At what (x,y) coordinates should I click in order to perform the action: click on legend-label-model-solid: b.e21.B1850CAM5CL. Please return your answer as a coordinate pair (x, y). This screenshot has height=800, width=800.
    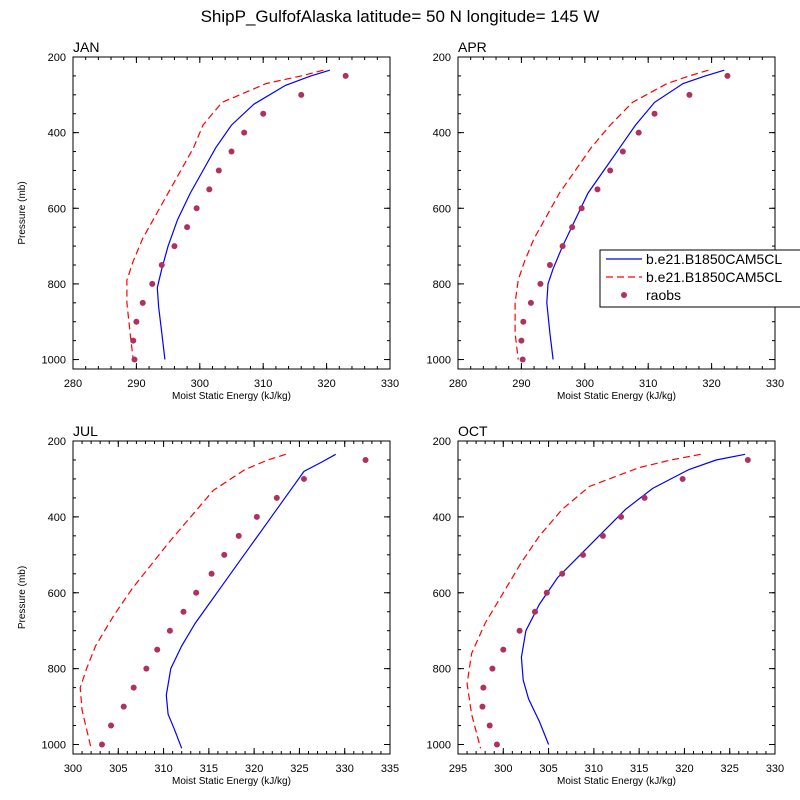
    Looking at the image, I should click on (714, 259).